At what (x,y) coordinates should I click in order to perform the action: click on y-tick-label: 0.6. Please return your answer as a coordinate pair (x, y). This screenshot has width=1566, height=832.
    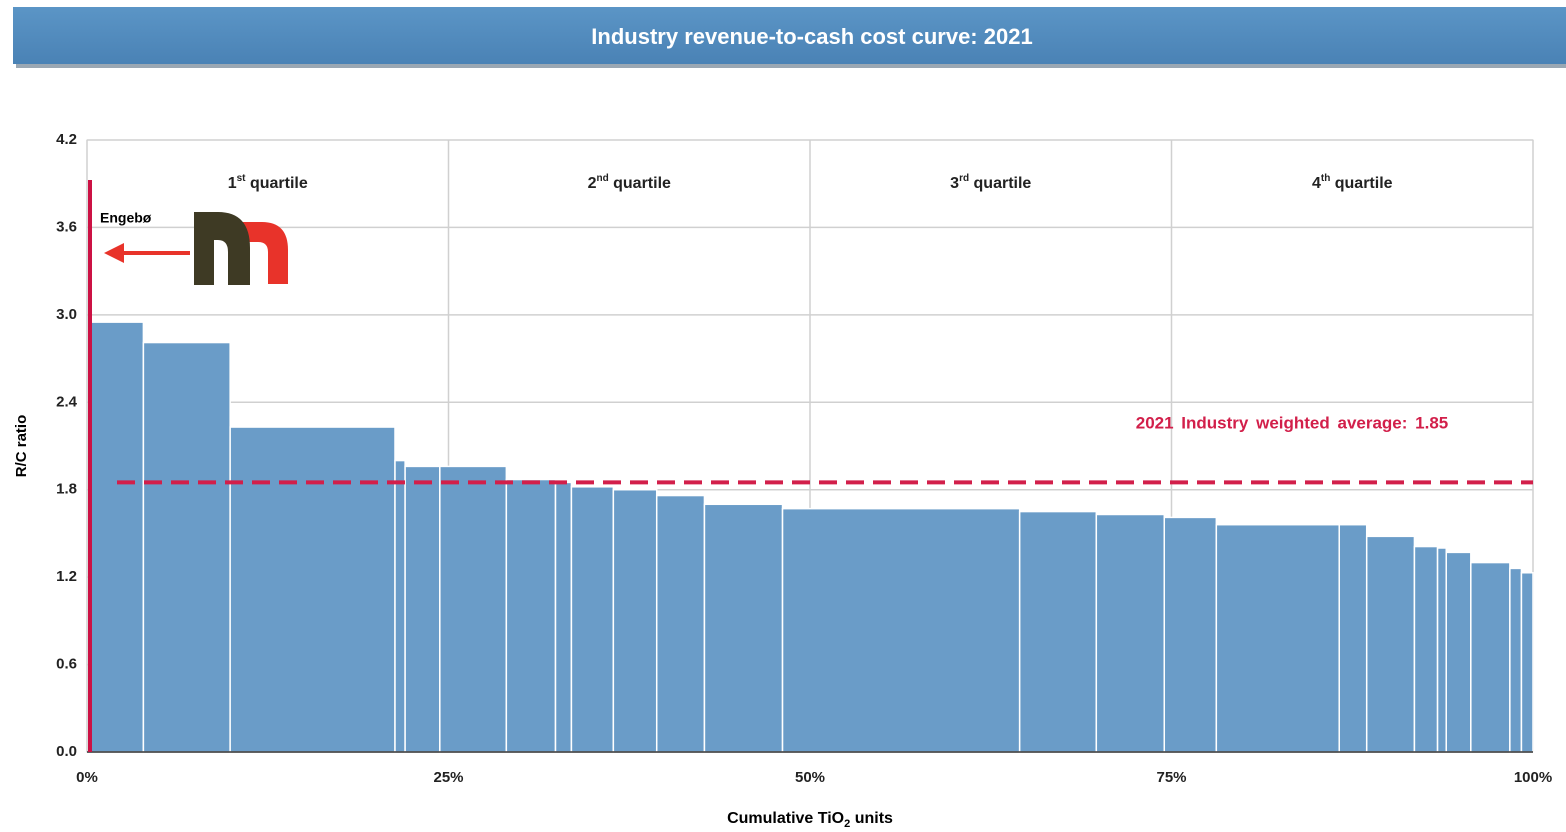
    Looking at the image, I should click on (66, 664).